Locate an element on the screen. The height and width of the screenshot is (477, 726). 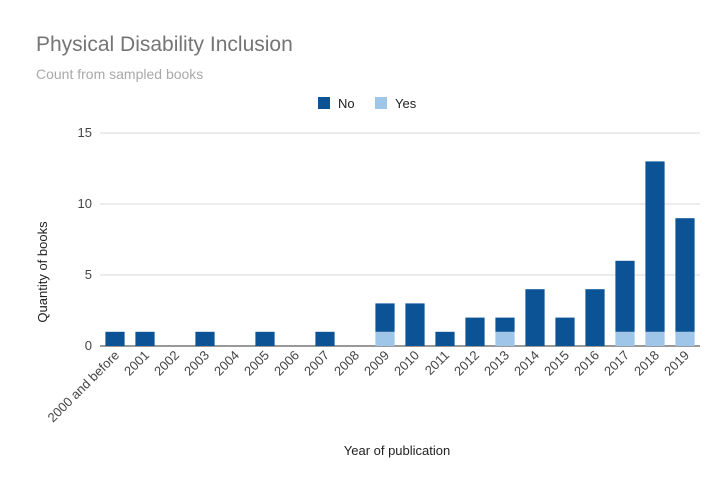
x-tick-label: 2000 and before is located at coordinates (84, 387).